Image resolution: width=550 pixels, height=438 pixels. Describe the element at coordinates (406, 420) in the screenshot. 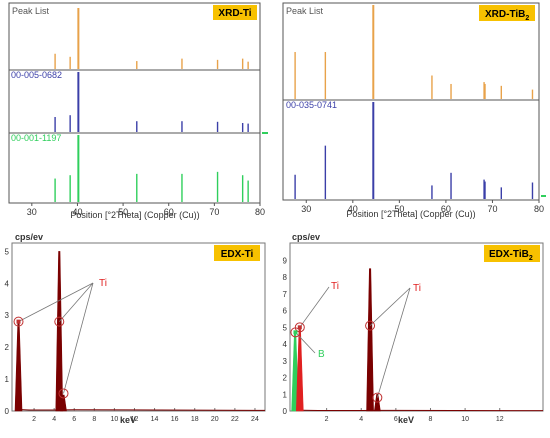

I see `edx-tib2-xlabel: keV` at that location.